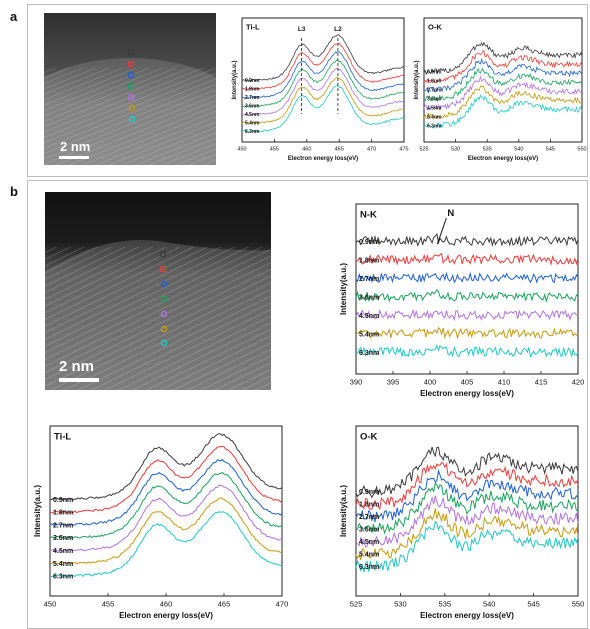 This screenshot has height=629, width=590. I want to click on x-tick-label: 405, so click(467, 382).